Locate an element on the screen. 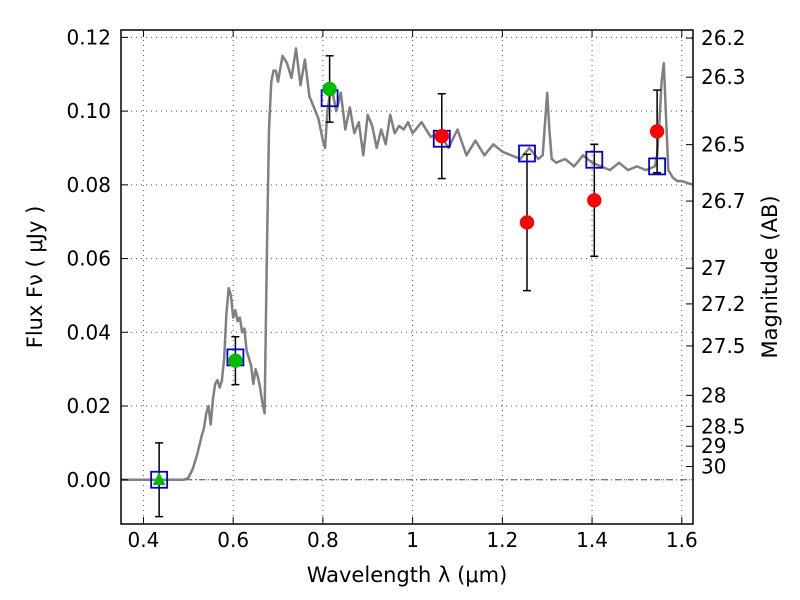 The height and width of the screenshot is (600, 800). y-tick-labels: 0.00 0.02 0.04 0.06 0.08 0.10 0.12 is located at coordinates (88, 258).